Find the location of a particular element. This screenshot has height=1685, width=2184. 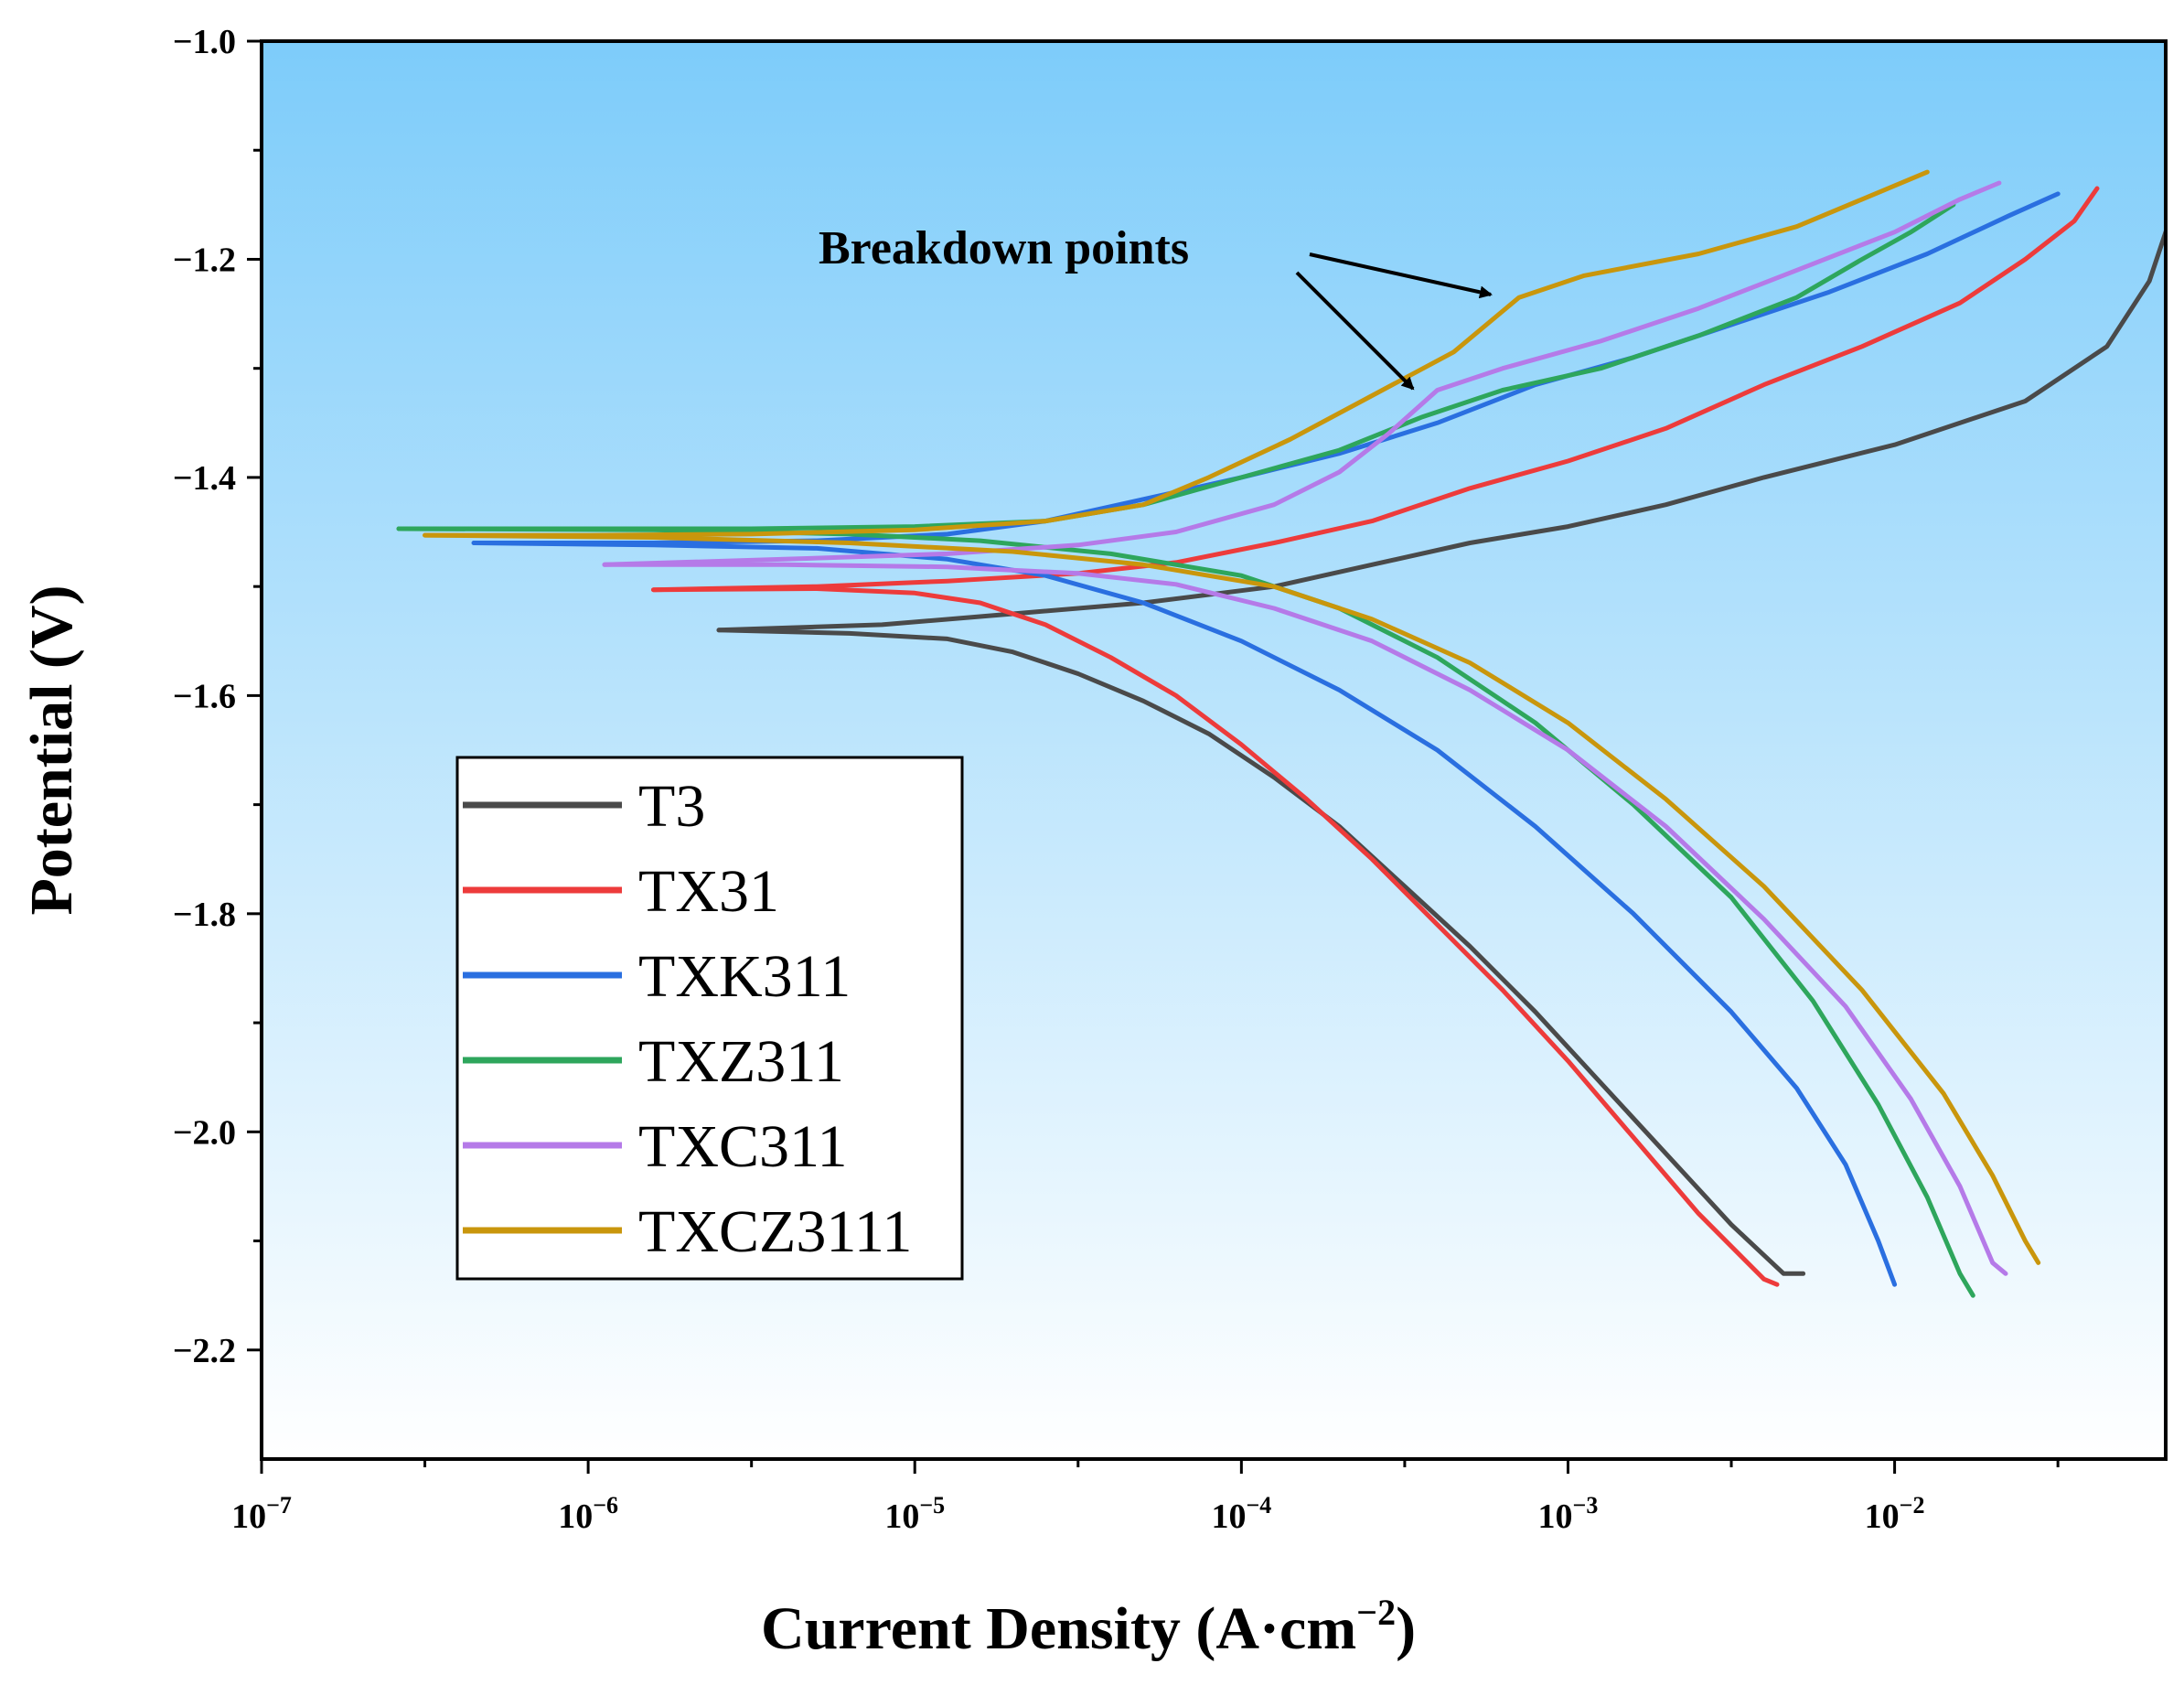

legend-label-t3: T3 is located at coordinates (671, 806).